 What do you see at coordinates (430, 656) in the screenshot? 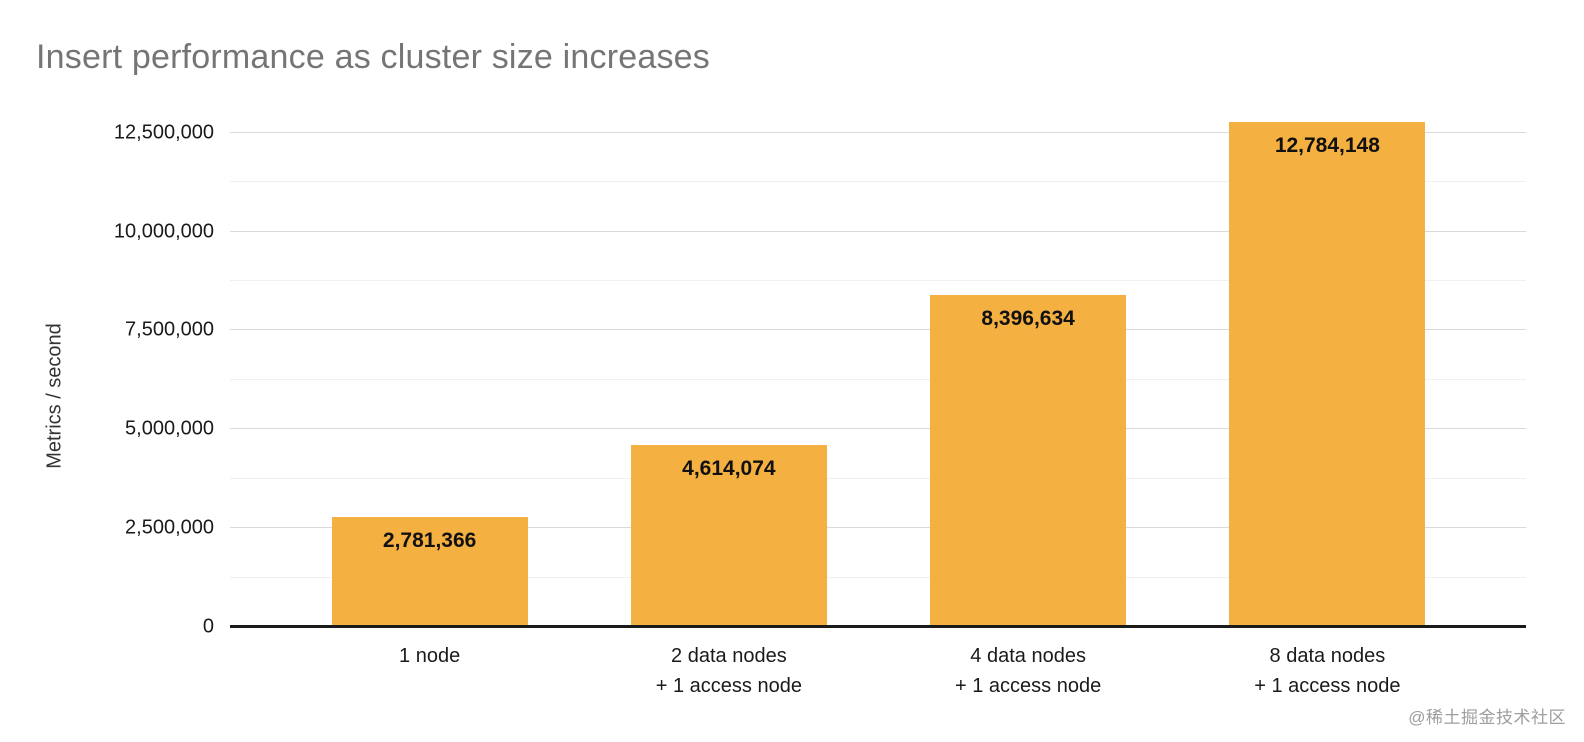
I see `x-tick-label-line: 1 node` at bounding box center [430, 656].